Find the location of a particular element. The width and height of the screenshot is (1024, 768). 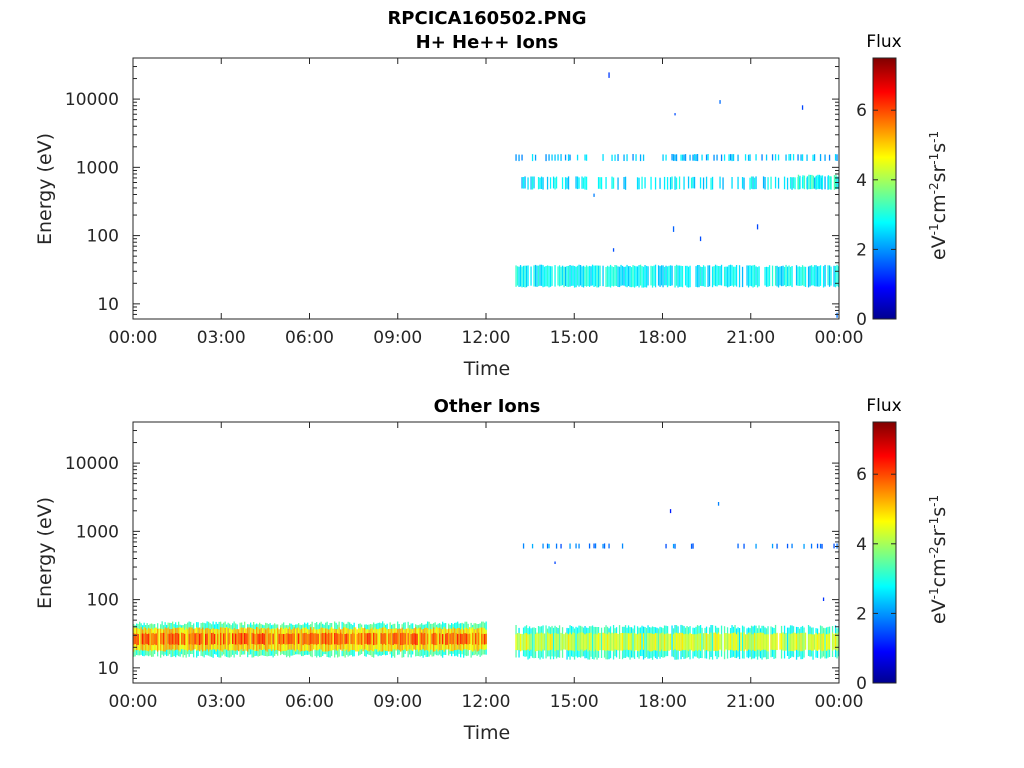

colorbar-tick-label: 0 is located at coordinates (861, 320).